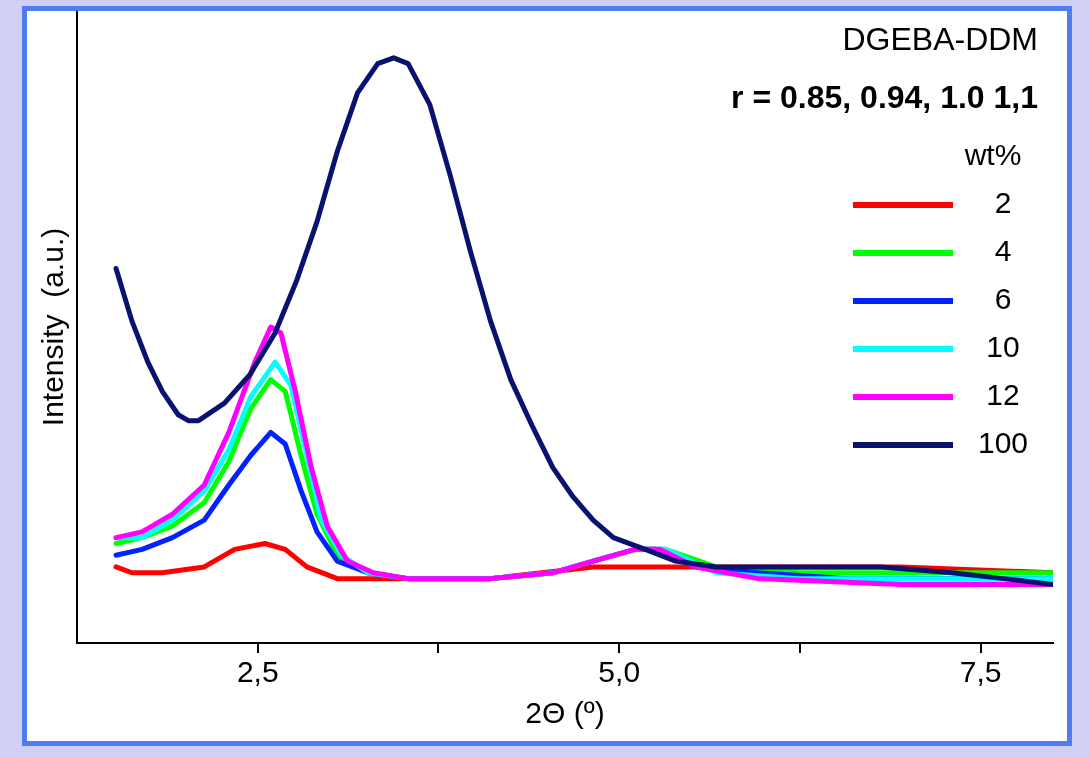 This screenshot has width=1090, height=757. Describe the element at coordinates (992, 155) in the screenshot. I see `legend-title: wt%` at that location.